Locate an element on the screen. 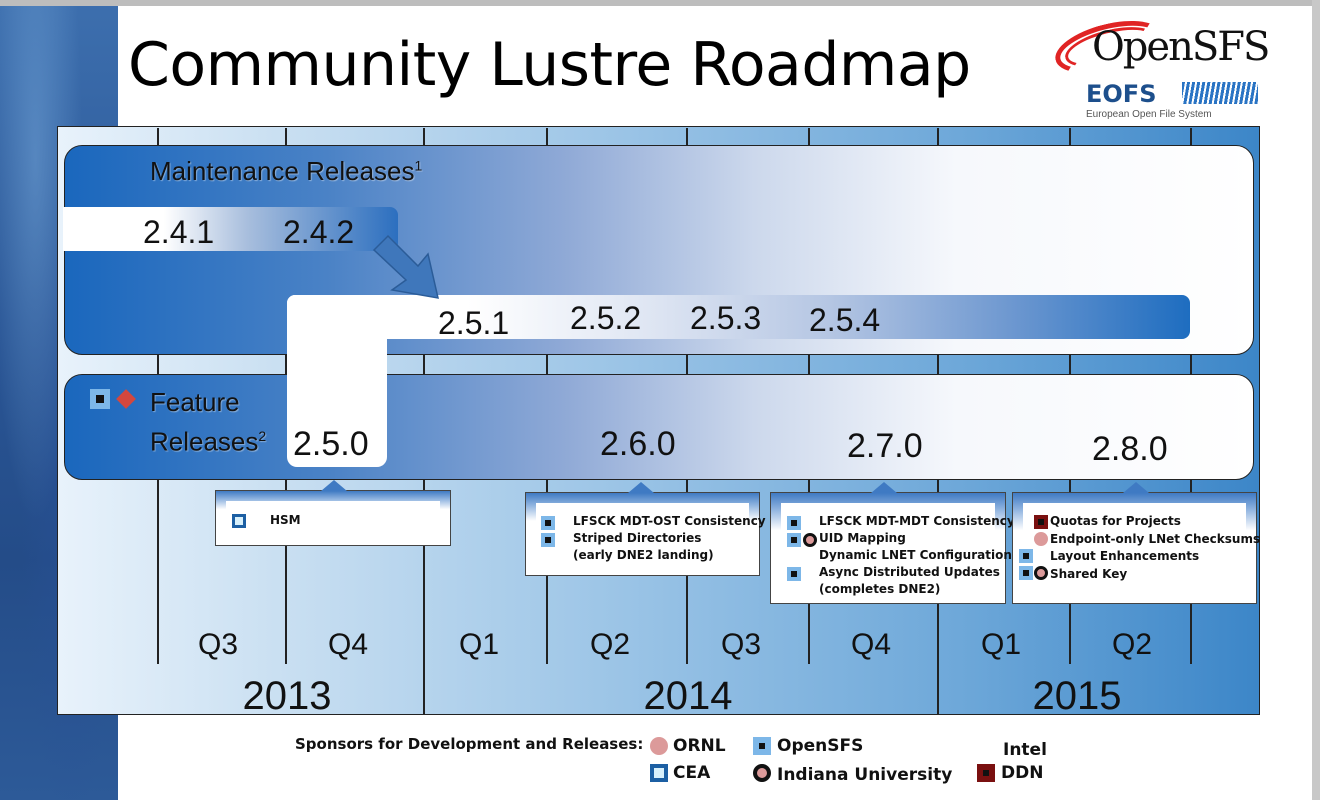 The height and width of the screenshot is (800, 1320). release-2-7-0: 2.7.0 is located at coordinates (885, 446).